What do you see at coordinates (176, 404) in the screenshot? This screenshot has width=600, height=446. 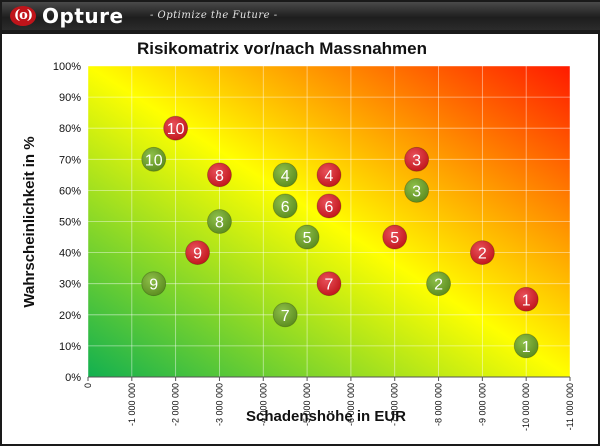 I see `x-tick-label: -2 000 000` at bounding box center [176, 404].